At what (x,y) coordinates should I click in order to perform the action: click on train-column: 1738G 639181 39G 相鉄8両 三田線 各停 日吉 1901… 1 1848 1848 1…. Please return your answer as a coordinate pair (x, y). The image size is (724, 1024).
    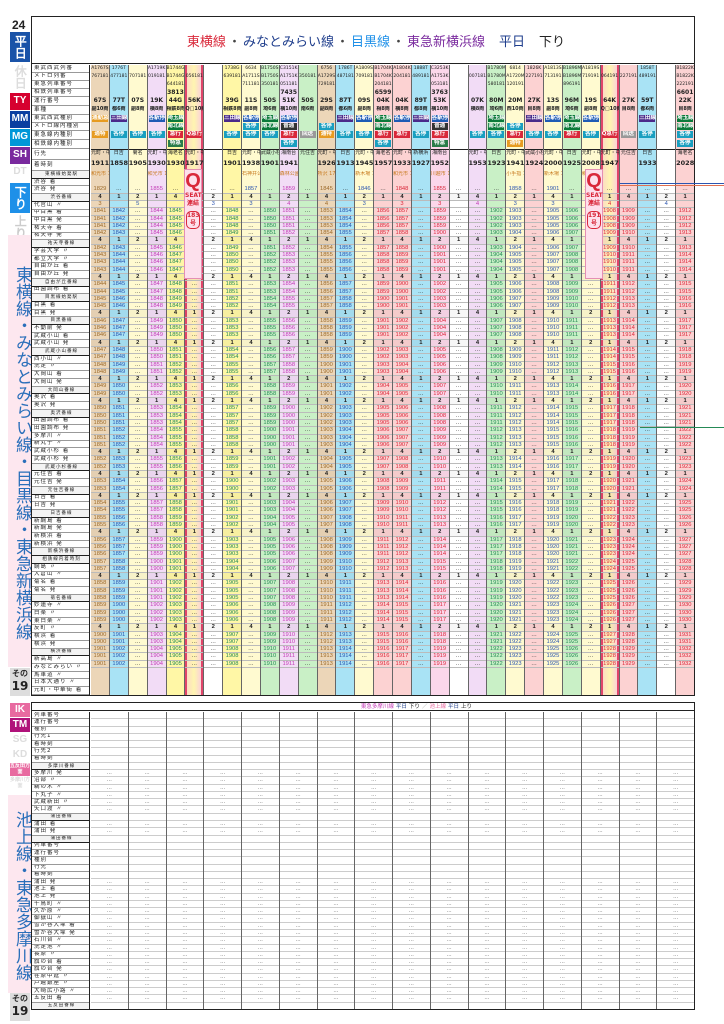
    Looking at the image, I should click on (232, 380).